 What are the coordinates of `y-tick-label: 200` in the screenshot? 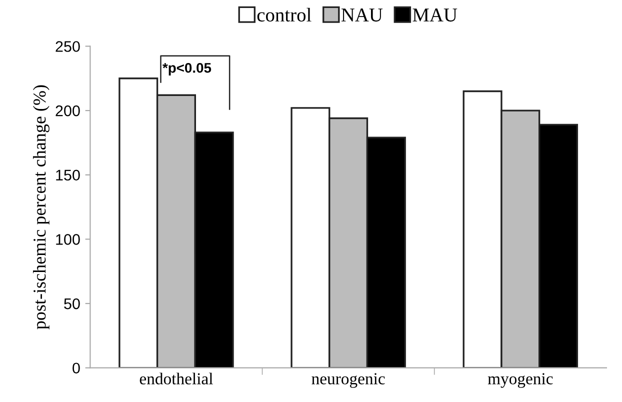 It's located at (68, 110).